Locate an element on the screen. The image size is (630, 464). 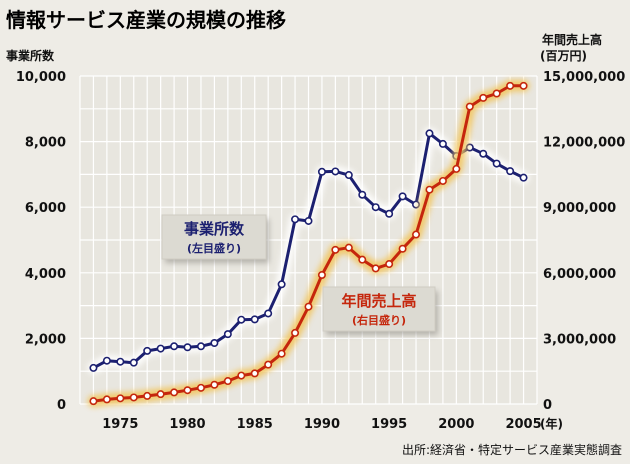
x-tick-label: 1995 is located at coordinates (389, 424).